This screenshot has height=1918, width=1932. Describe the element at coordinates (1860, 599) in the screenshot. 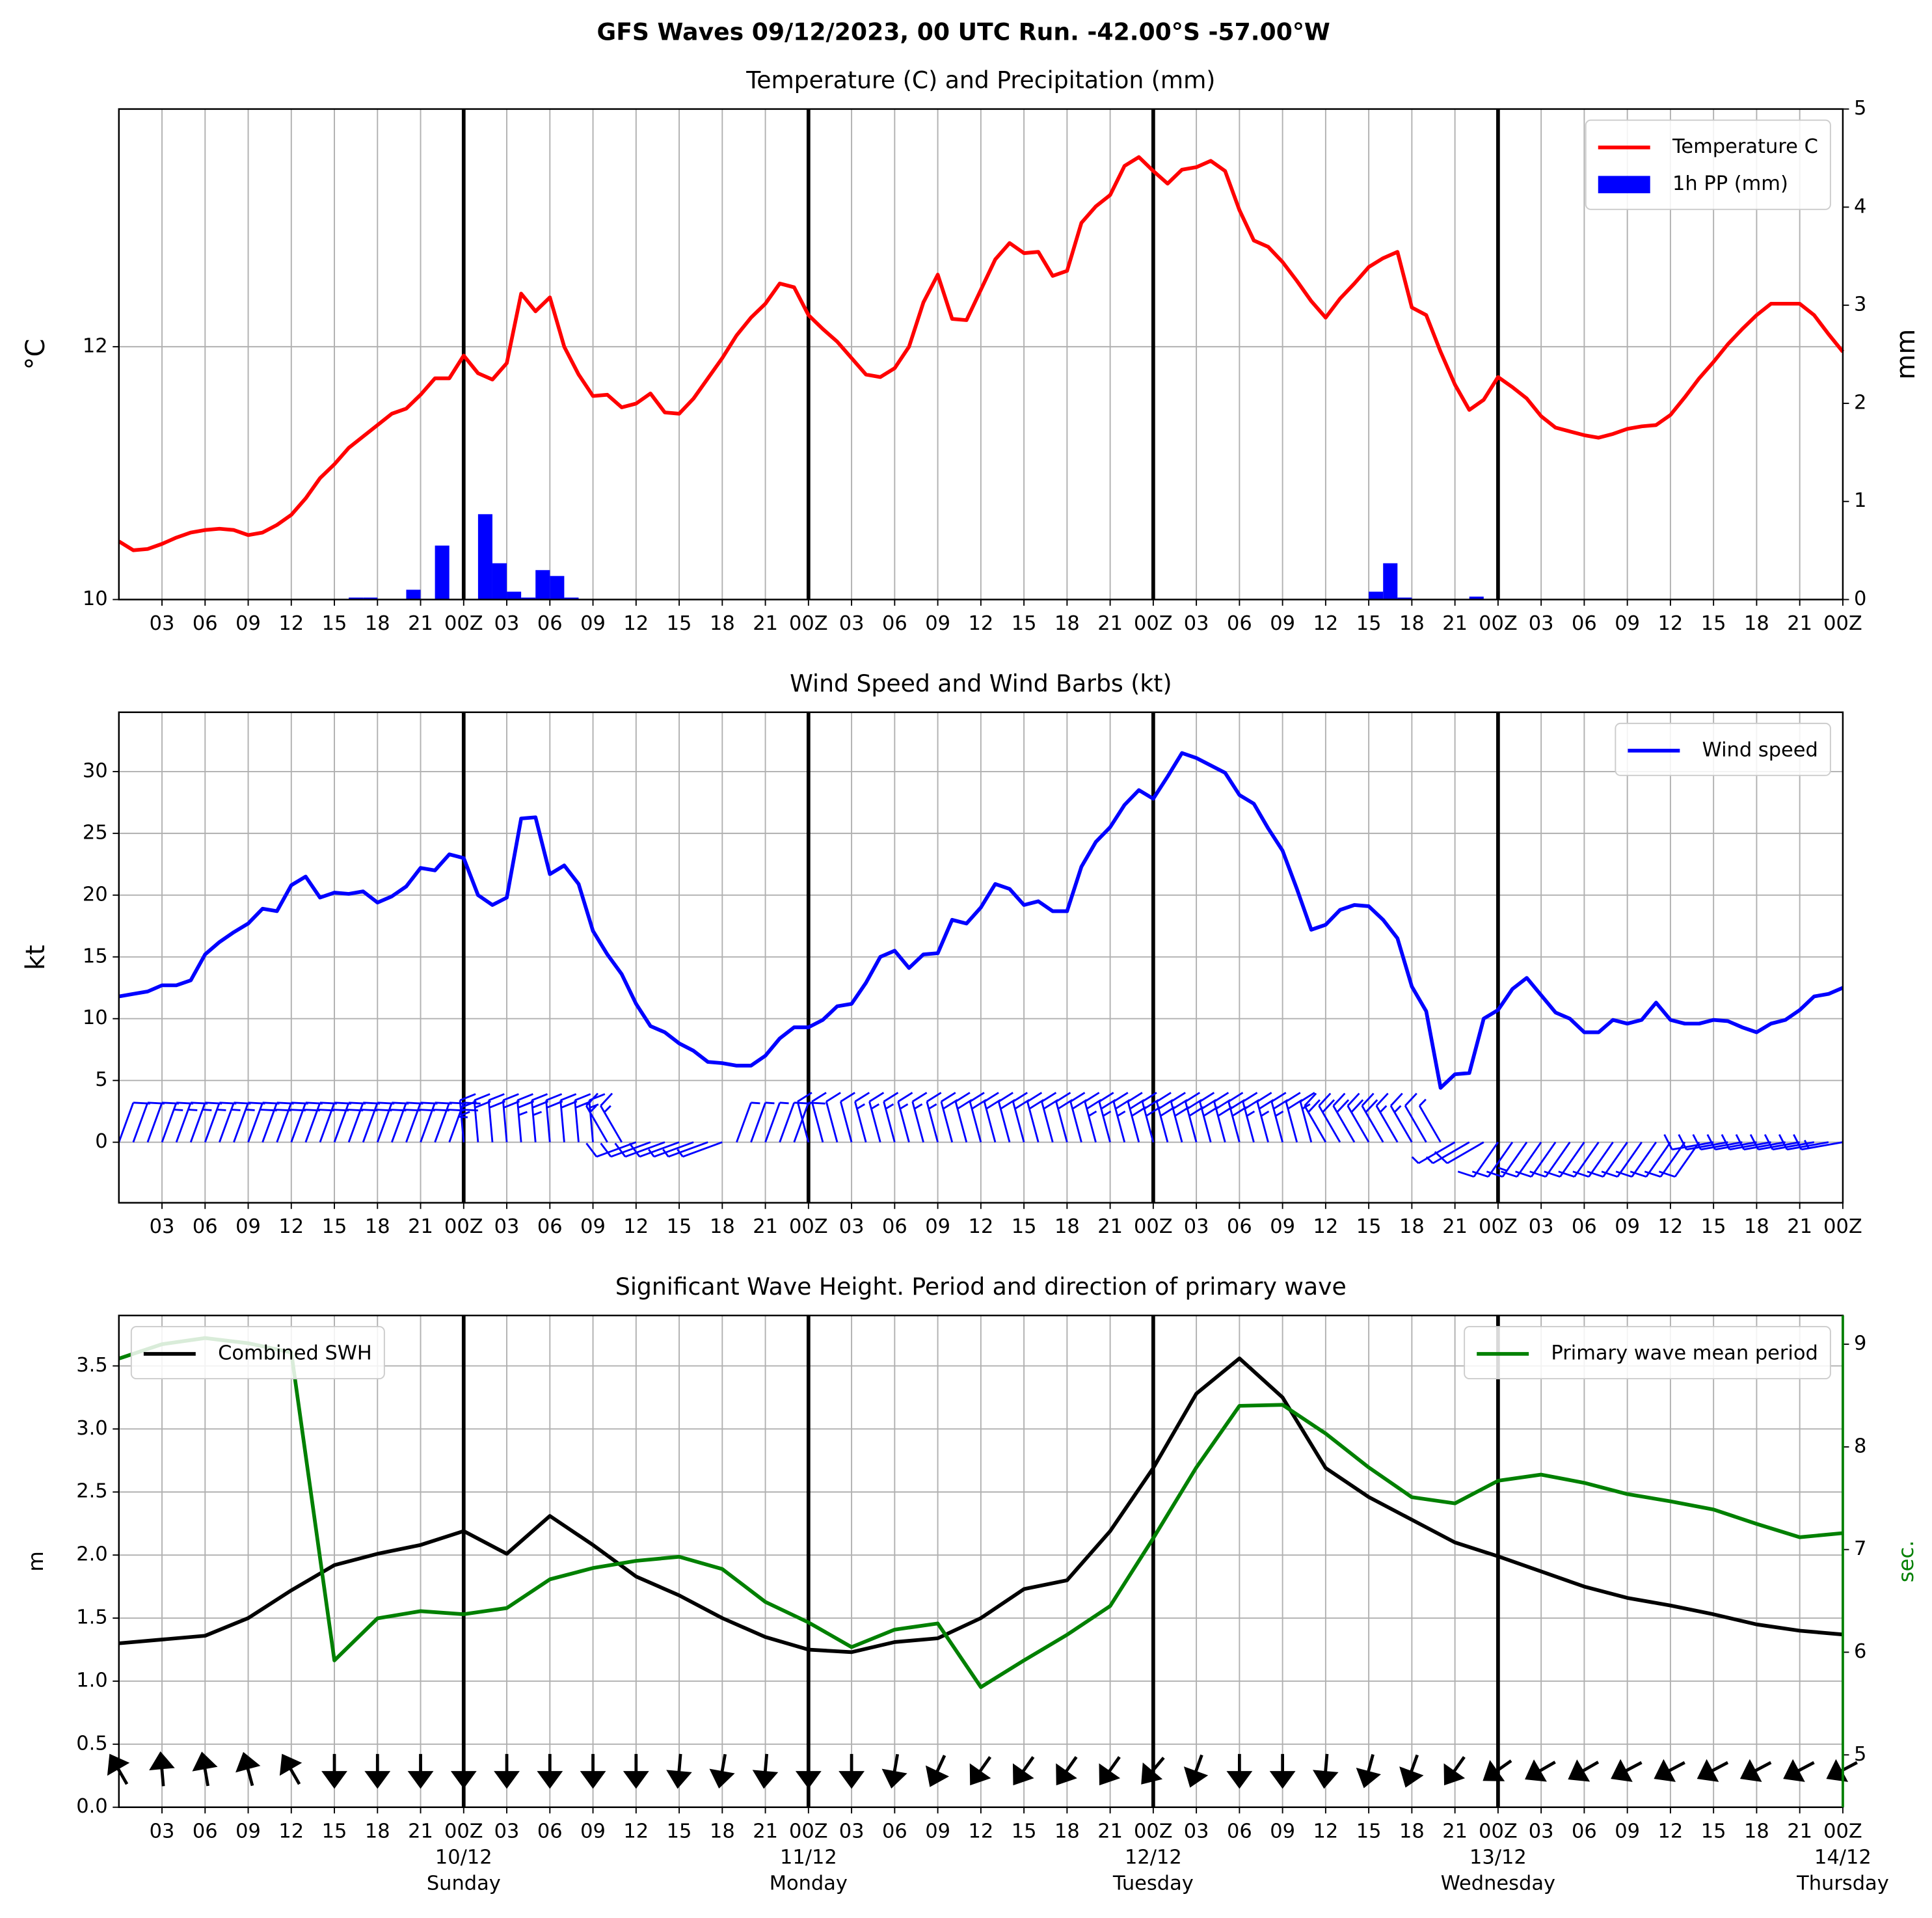

I see `y2-tick-label: 0` at that location.